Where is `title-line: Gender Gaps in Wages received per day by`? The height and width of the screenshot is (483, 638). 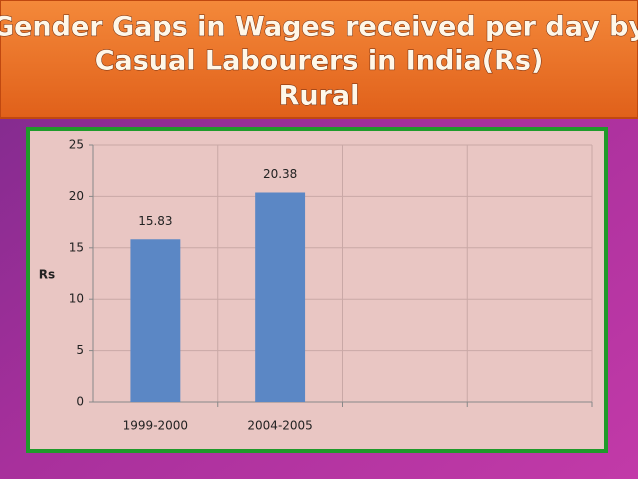 title-line: Gender Gaps in Wages received per day by is located at coordinates (319, 27).